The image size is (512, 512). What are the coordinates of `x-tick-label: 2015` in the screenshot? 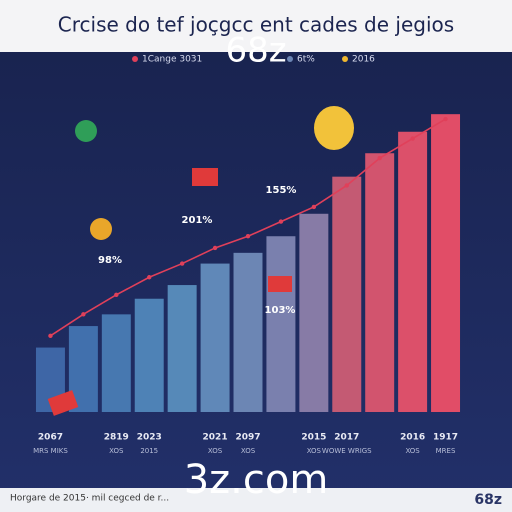 It's located at (313, 438).